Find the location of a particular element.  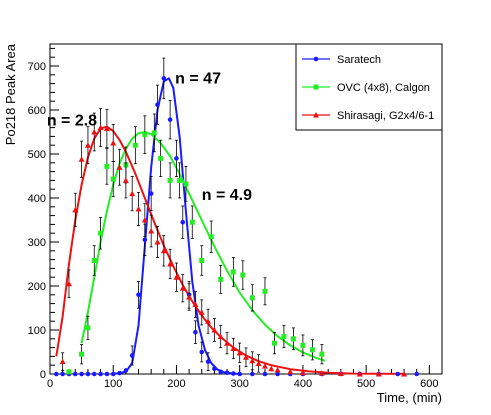

legend-box is located at coordinates (369, 87).